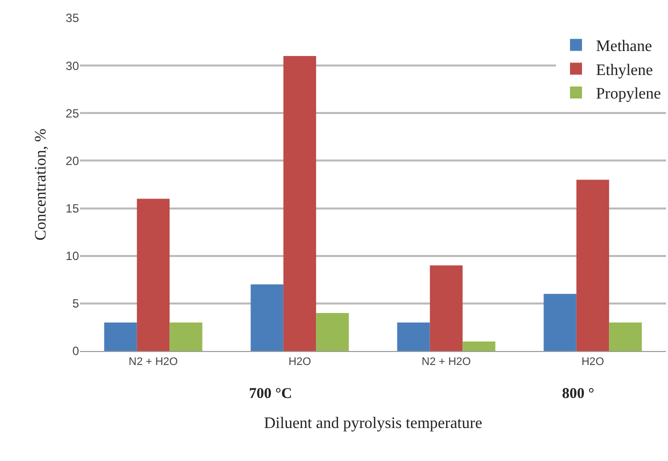  Describe the element at coordinates (73, 208) in the screenshot. I see `y-tick-label: 15` at that location.